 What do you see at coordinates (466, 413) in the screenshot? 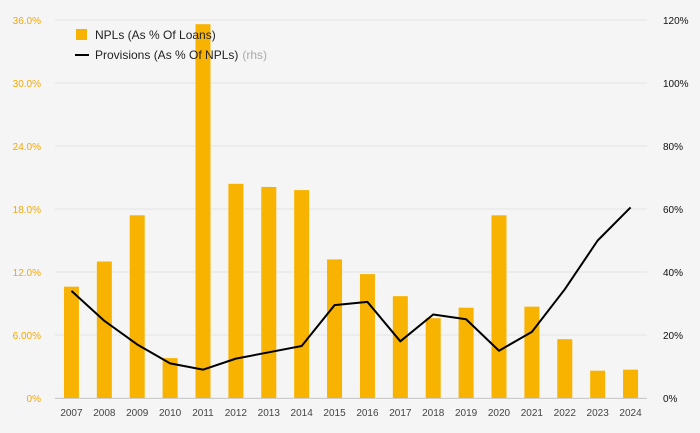
I see `x-tick-label: 2019` at bounding box center [466, 413].